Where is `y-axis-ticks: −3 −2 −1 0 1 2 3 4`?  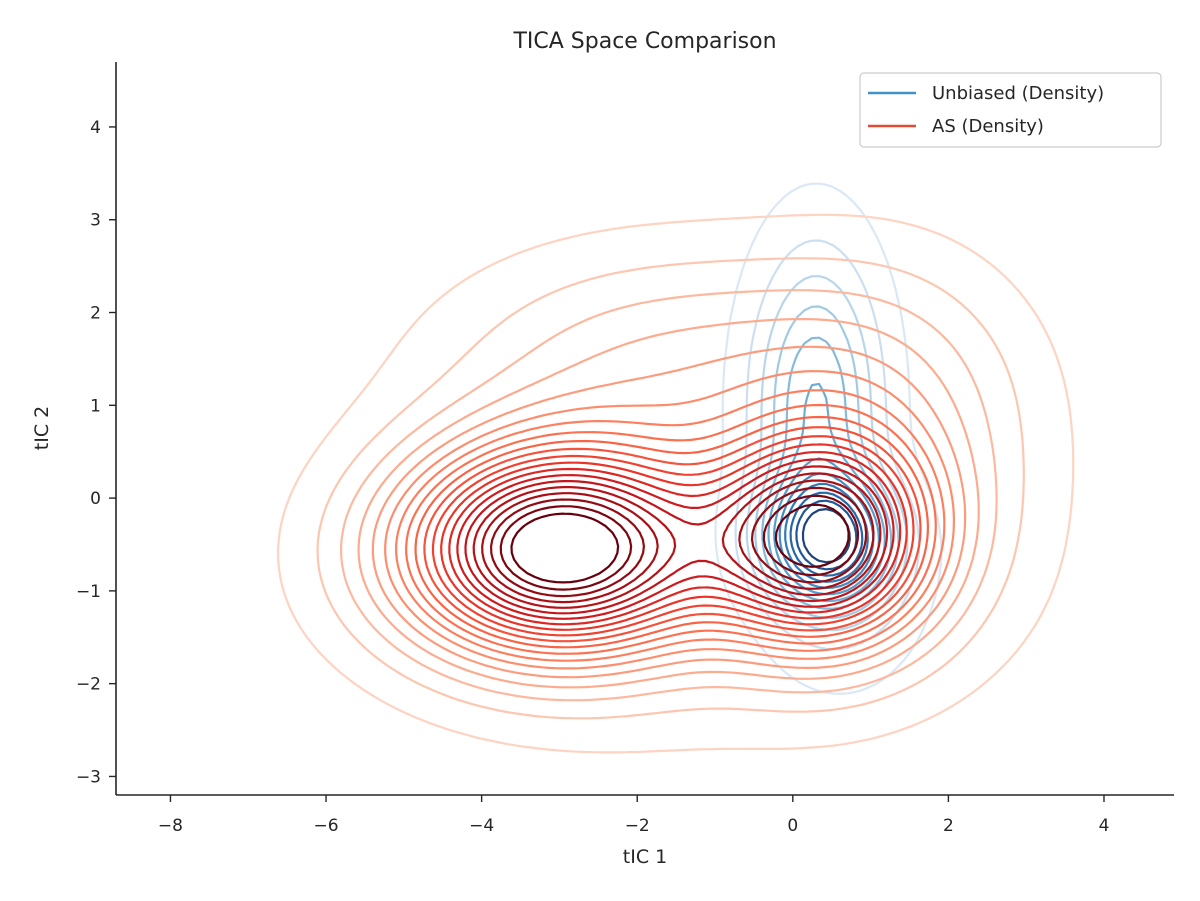
y-axis-ticks: −3 −2 −1 0 1 2 3 4 is located at coordinates (96, 452).